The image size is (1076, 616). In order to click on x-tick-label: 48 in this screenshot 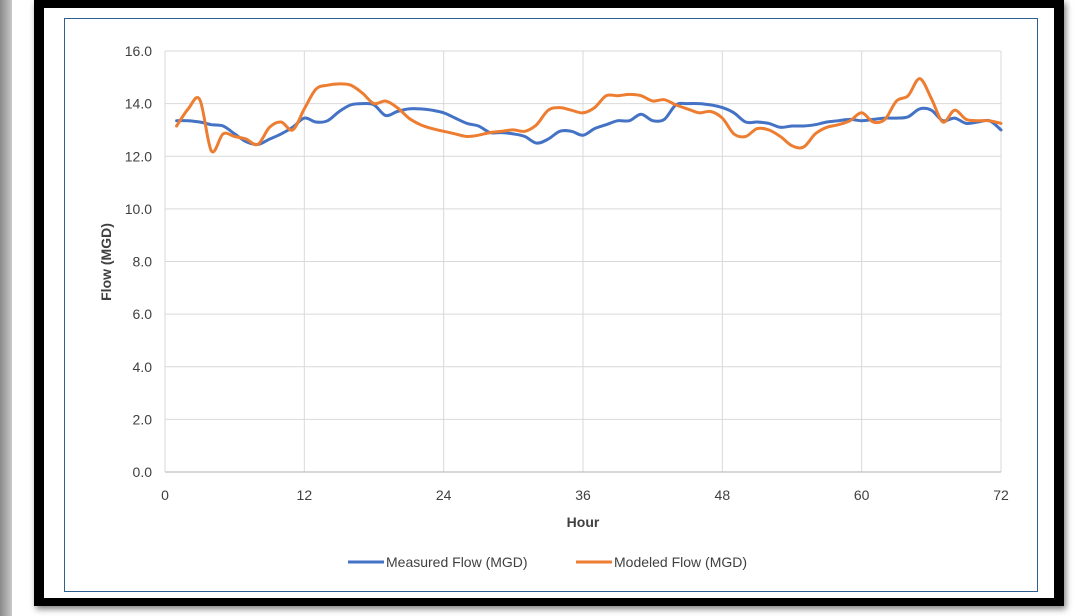, I will do `click(723, 495)`.